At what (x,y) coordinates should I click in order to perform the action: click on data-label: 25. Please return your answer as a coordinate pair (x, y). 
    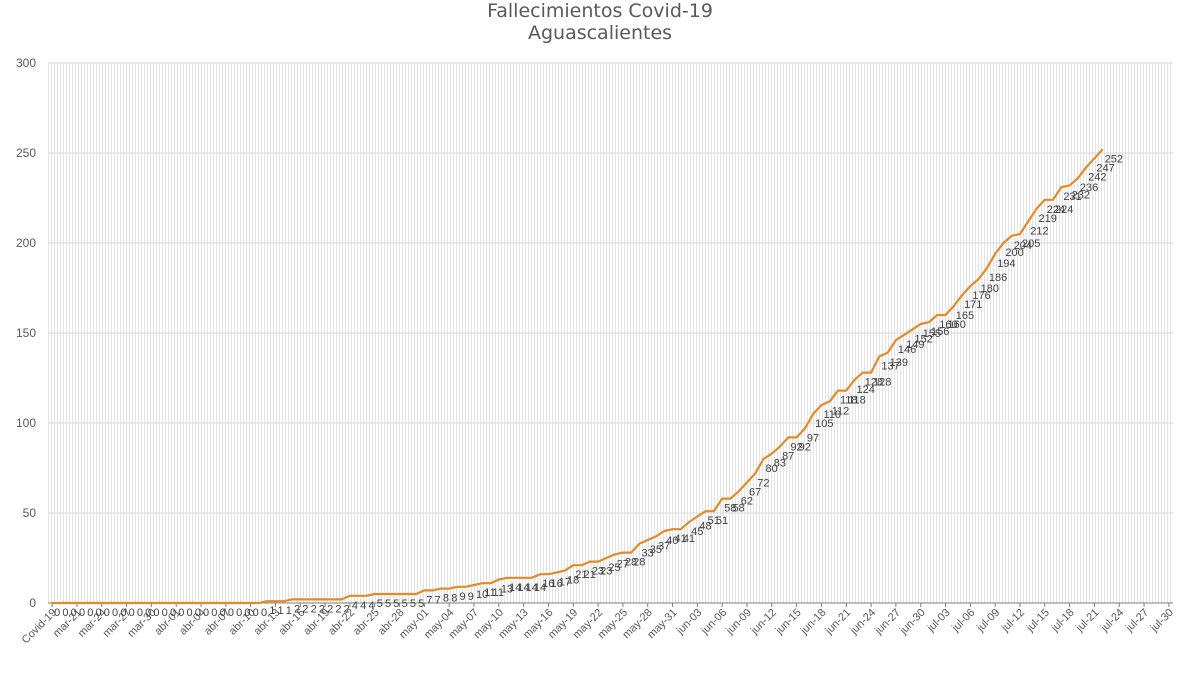
    Looking at the image, I should click on (614, 568).